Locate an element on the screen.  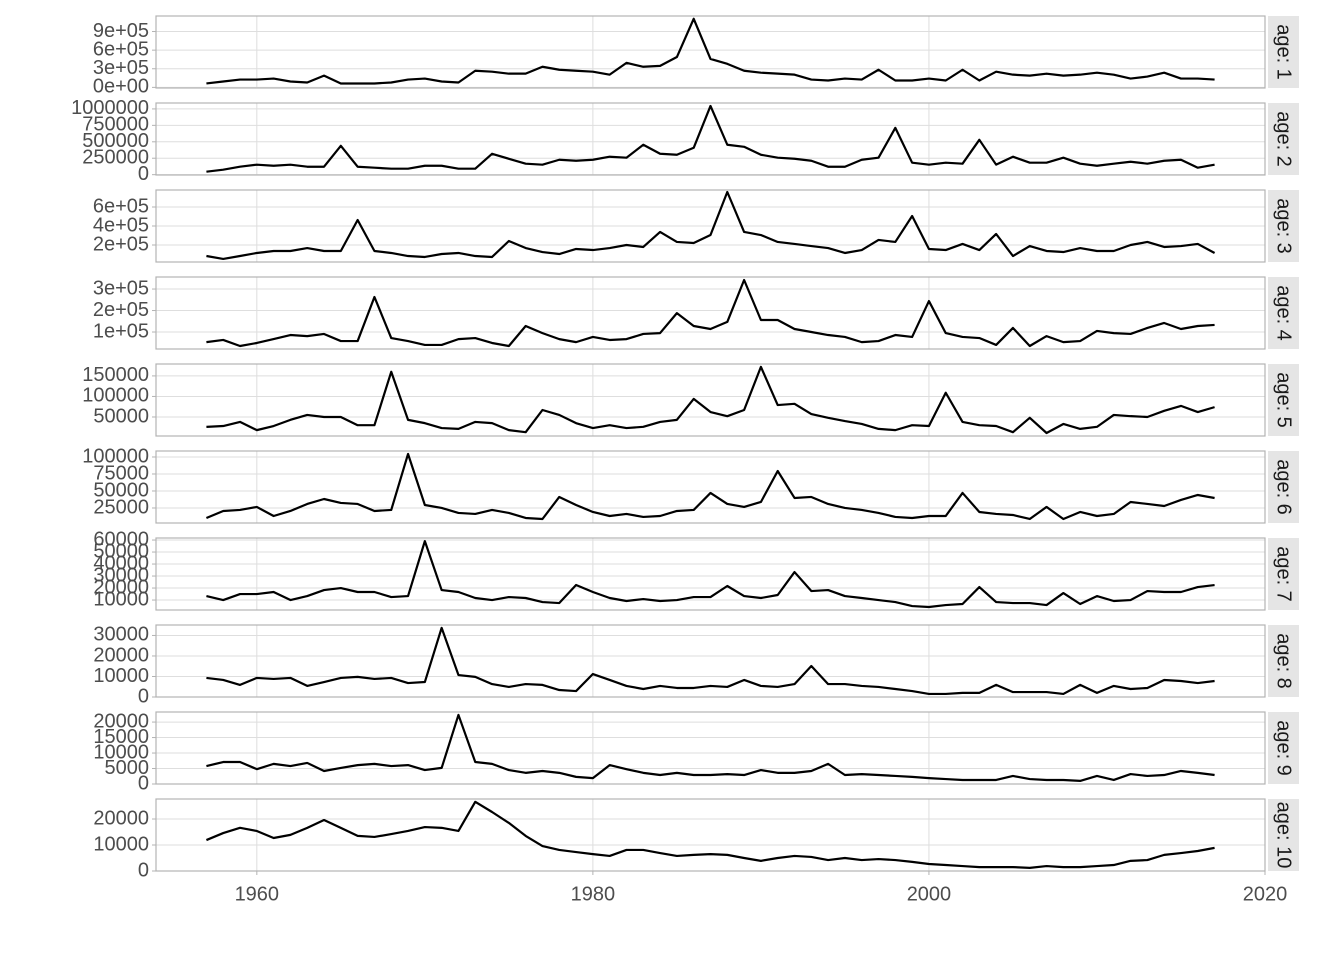
y-tick-label: 500000 is located at coordinates (115, 141).